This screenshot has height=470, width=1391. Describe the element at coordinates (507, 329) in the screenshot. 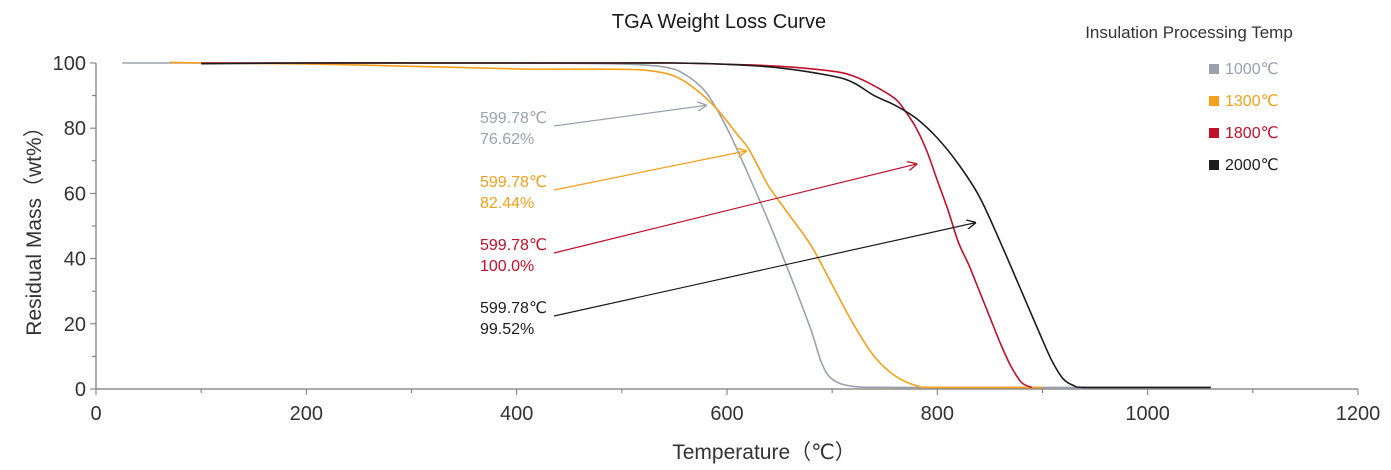

I see `annotation-value: 99.52%` at that location.